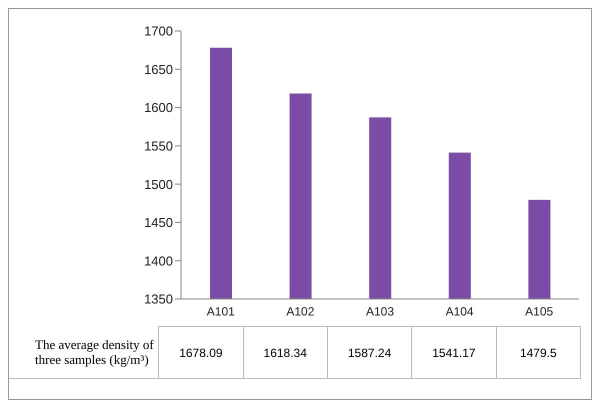 The width and height of the screenshot is (600, 408). What do you see at coordinates (538, 352) in the screenshot?
I see `data-label: 1479.5` at bounding box center [538, 352].